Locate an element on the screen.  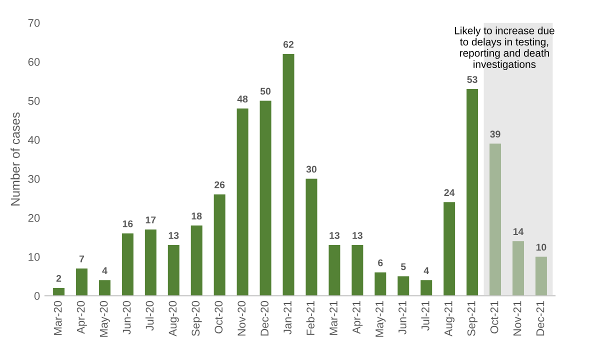
data-label: 2 is located at coordinates (59, 278).